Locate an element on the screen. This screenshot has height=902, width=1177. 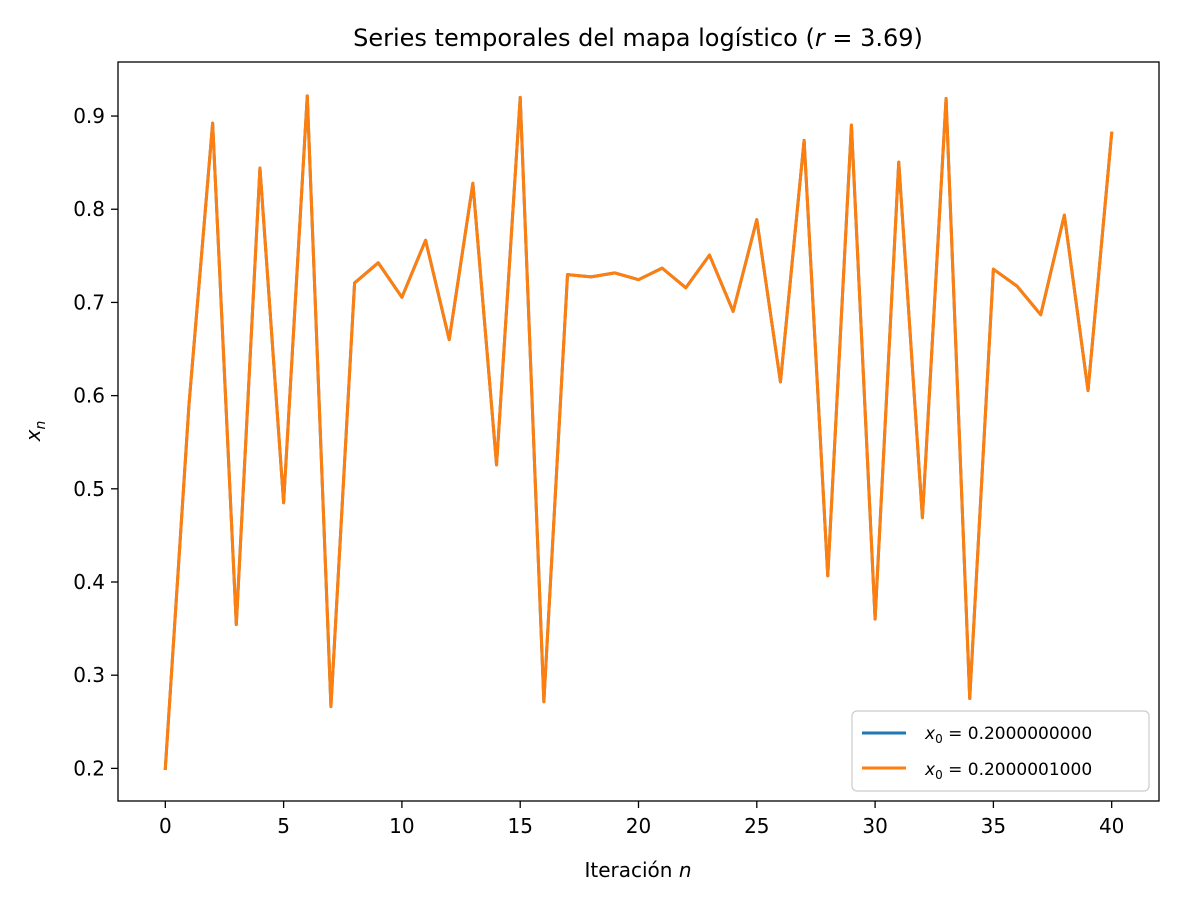
x-tick-label: 30 is located at coordinates (874, 826).